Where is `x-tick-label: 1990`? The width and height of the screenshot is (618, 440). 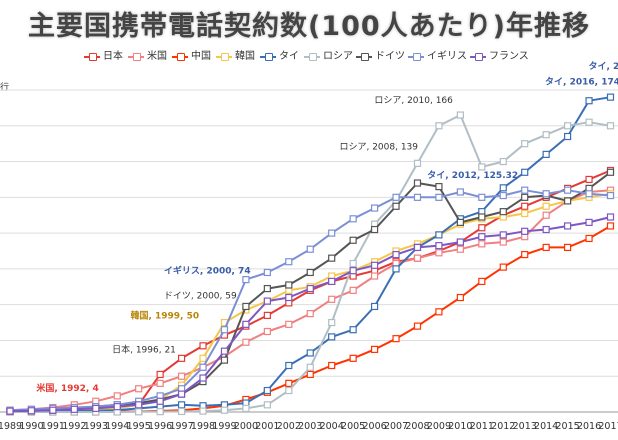 x-tick-label: 1990 is located at coordinates (31, 426).